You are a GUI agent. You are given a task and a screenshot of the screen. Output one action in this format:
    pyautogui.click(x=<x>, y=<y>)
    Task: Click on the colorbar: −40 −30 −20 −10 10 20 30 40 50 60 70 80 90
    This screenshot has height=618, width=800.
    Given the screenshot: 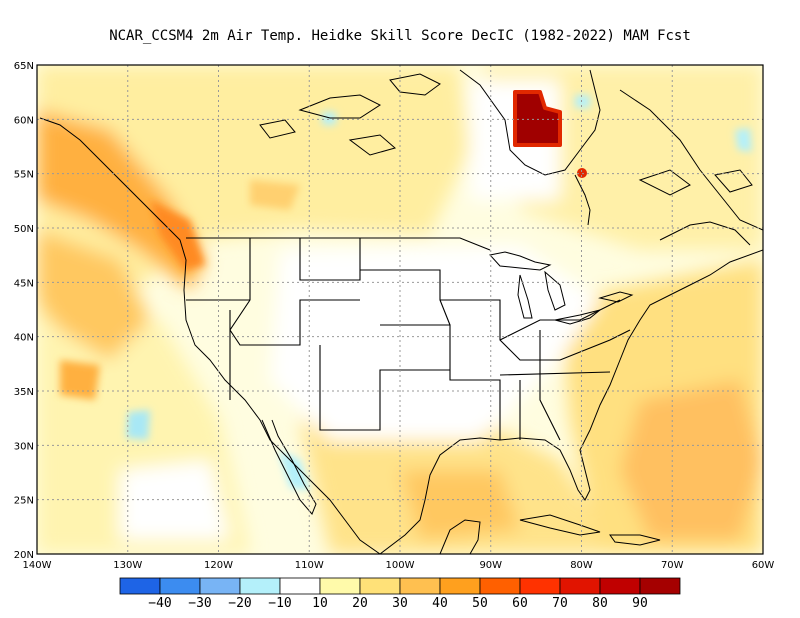 What is the action you would take?
    pyautogui.click(x=400, y=594)
    